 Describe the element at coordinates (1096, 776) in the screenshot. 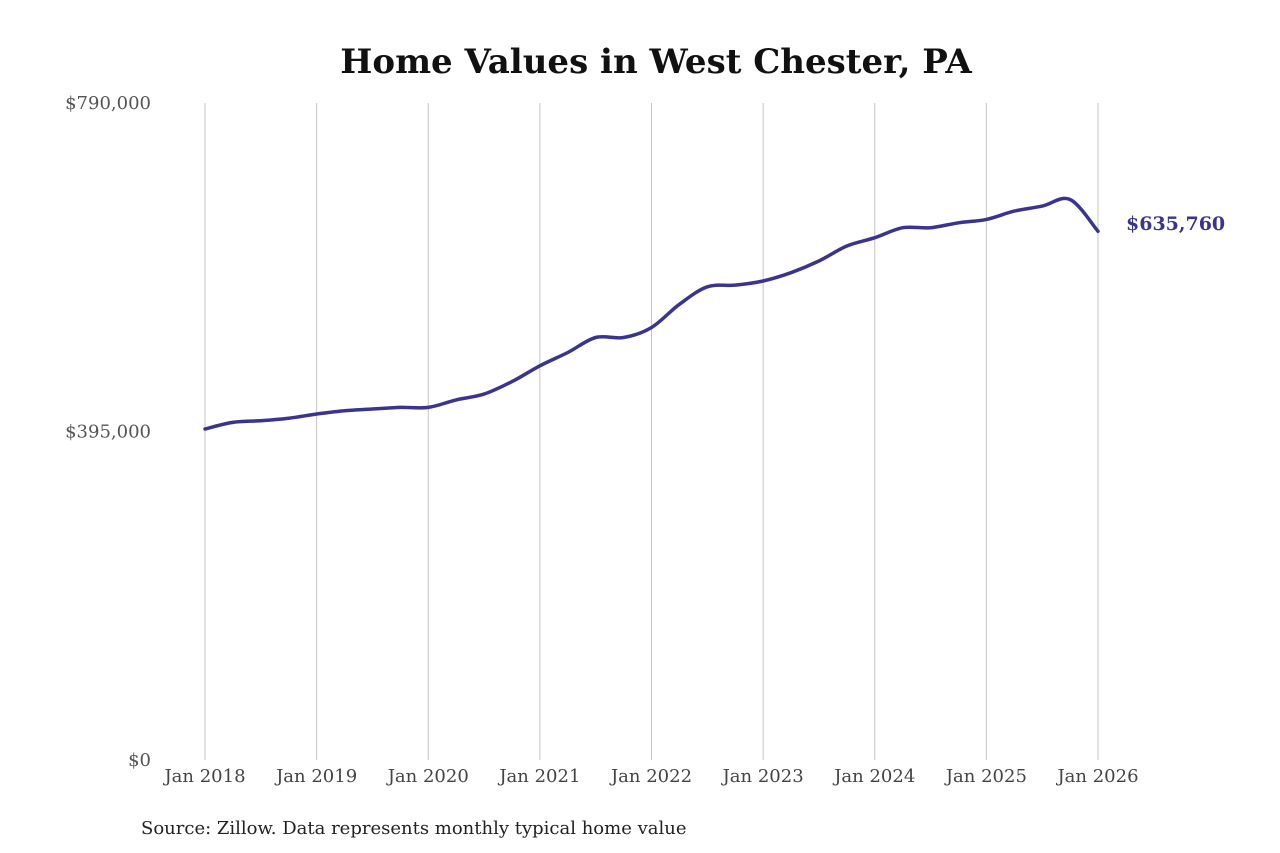

I see `x-tick-label: Jan 2026` at that location.